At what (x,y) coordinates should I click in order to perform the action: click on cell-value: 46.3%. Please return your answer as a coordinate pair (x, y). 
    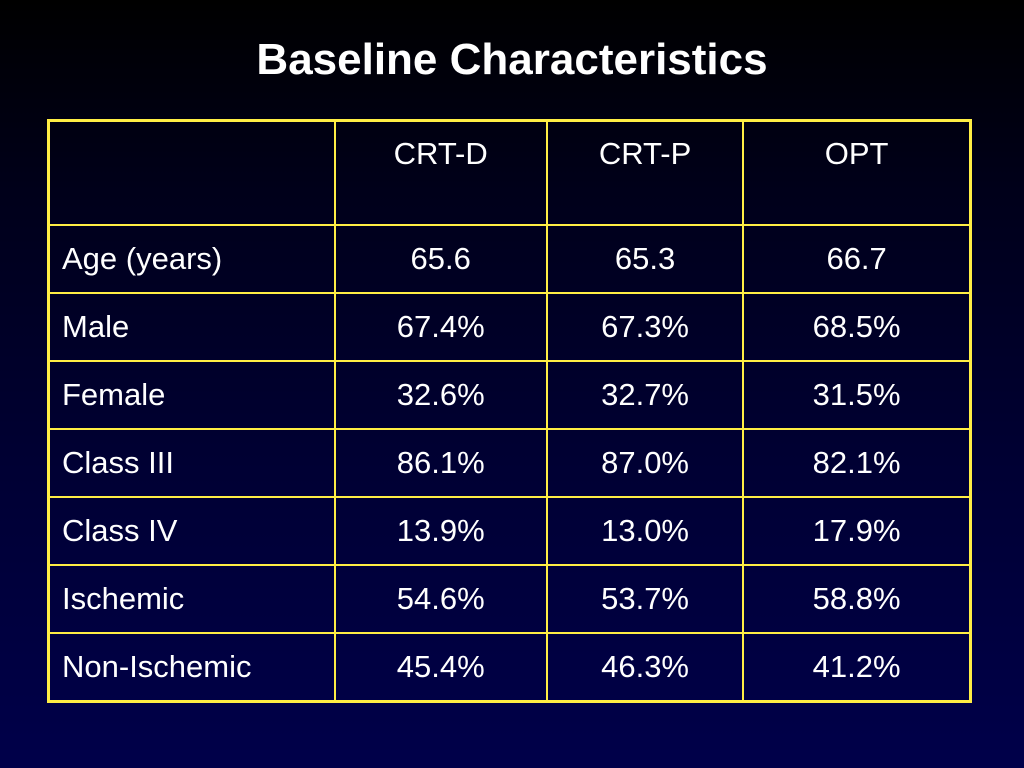
    Looking at the image, I should click on (645, 667).